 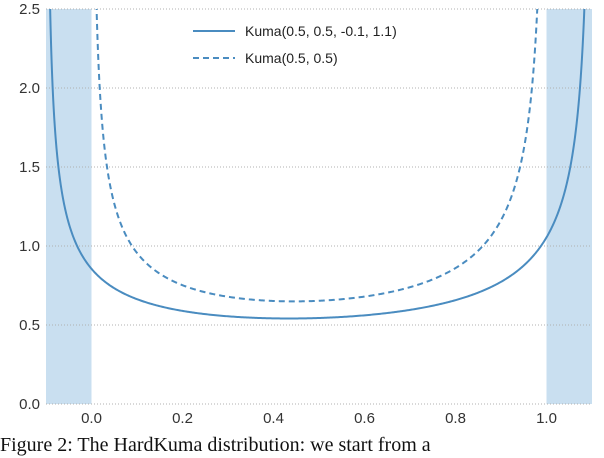 I want to click on x-tick-label: 0.8, so click(x=455, y=418).